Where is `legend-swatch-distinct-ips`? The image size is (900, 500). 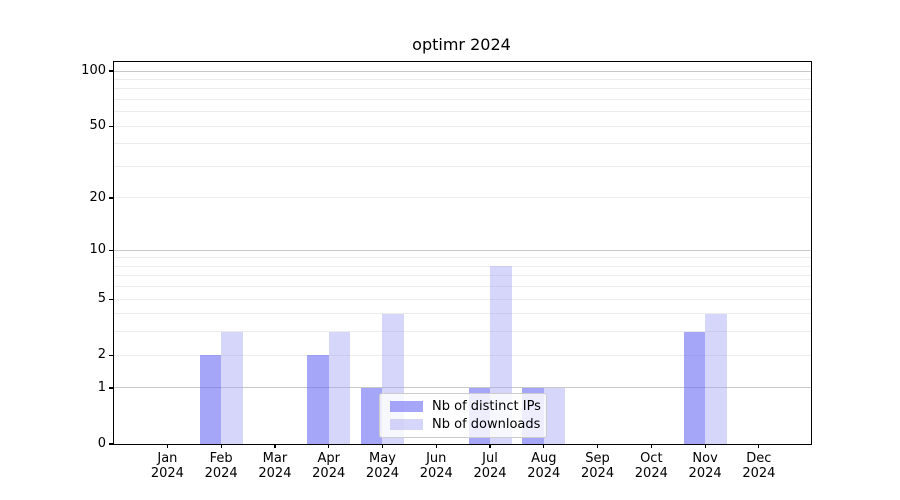
legend-swatch-distinct-ips is located at coordinates (406, 406).